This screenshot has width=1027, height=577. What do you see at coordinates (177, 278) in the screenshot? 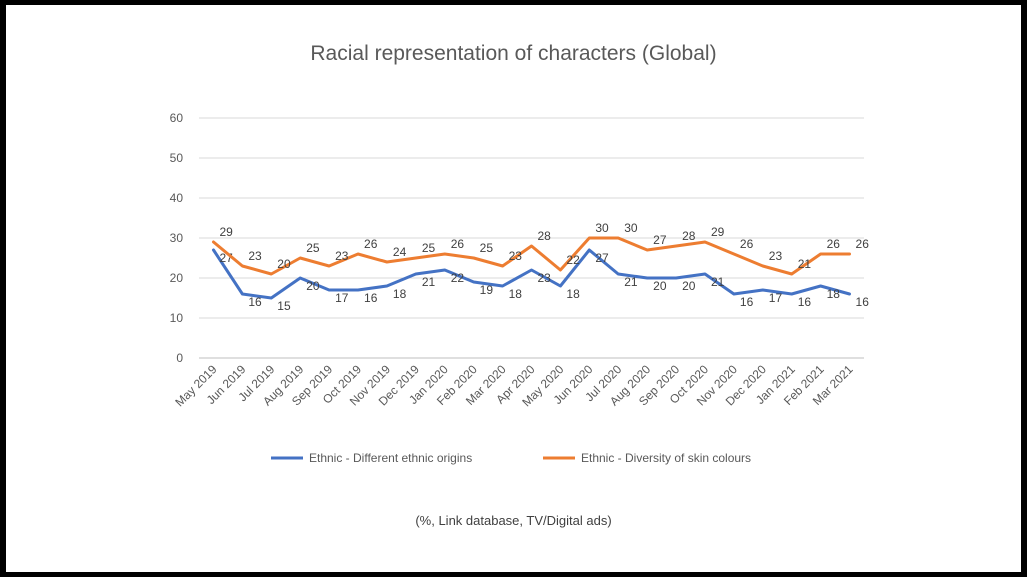
I see `y-tick-label: 20` at bounding box center [177, 278].